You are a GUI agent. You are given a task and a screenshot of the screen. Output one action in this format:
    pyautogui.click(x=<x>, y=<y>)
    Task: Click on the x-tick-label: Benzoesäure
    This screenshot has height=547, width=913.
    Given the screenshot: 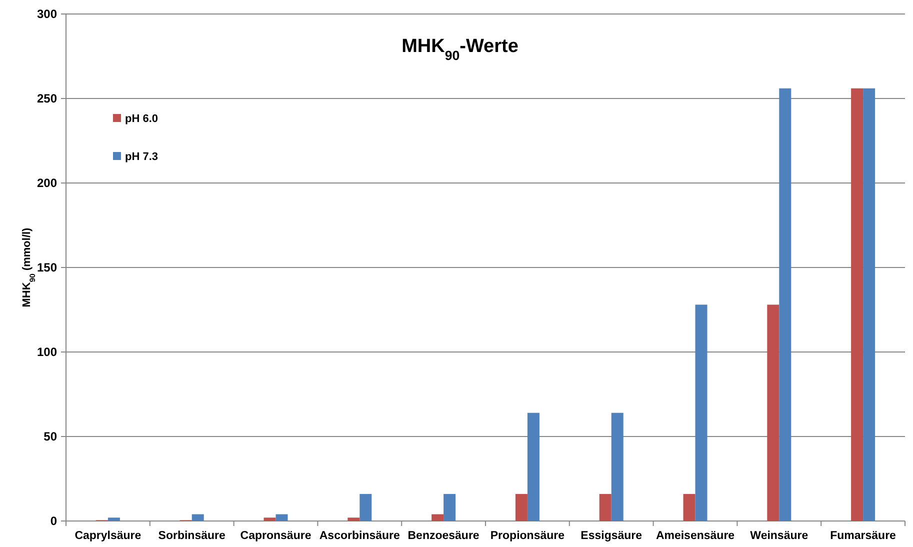 What is the action you would take?
    pyautogui.click(x=444, y=536)
    